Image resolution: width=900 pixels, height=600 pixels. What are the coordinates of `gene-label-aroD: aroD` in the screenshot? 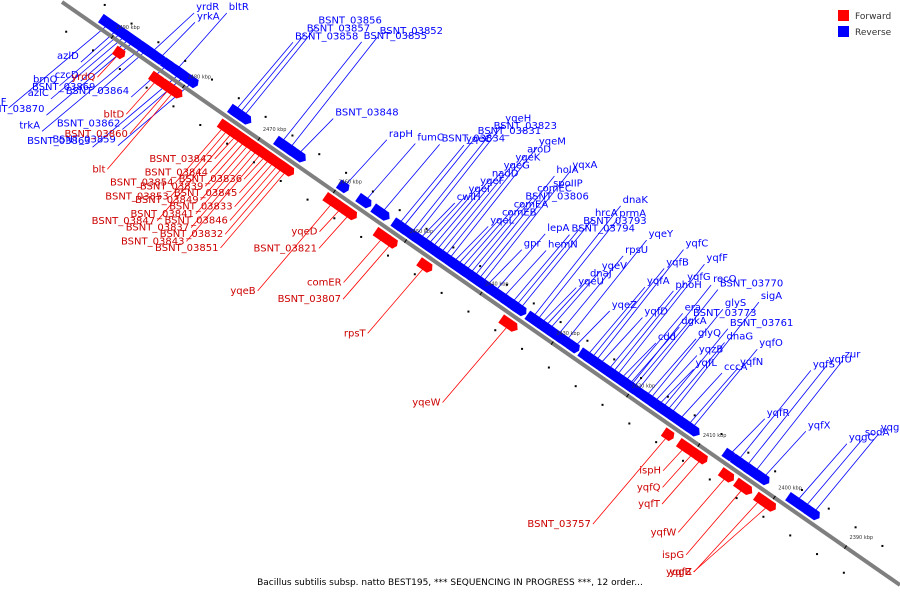 It's located at (539, 150).